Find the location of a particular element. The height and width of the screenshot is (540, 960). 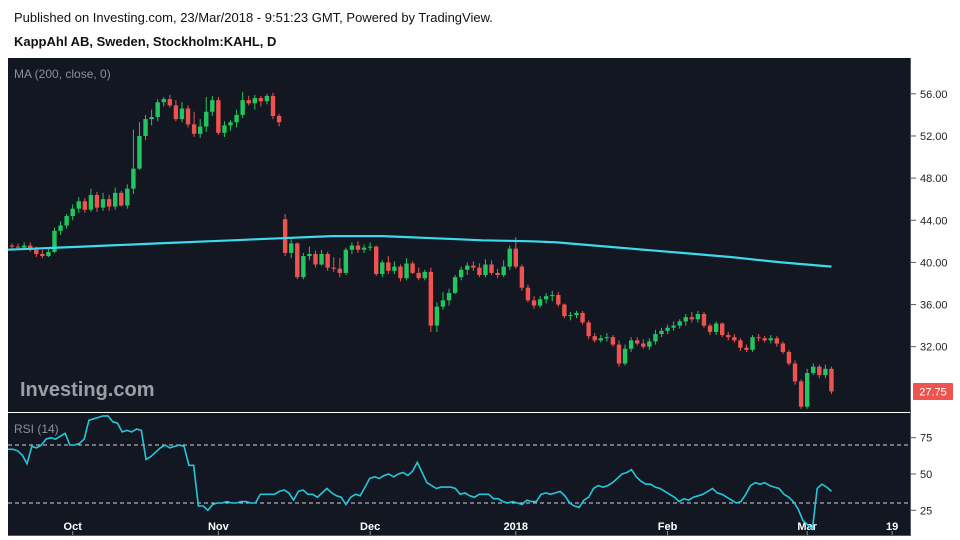

last-price-badge: 27.75 is located at coordinates (933, 391).